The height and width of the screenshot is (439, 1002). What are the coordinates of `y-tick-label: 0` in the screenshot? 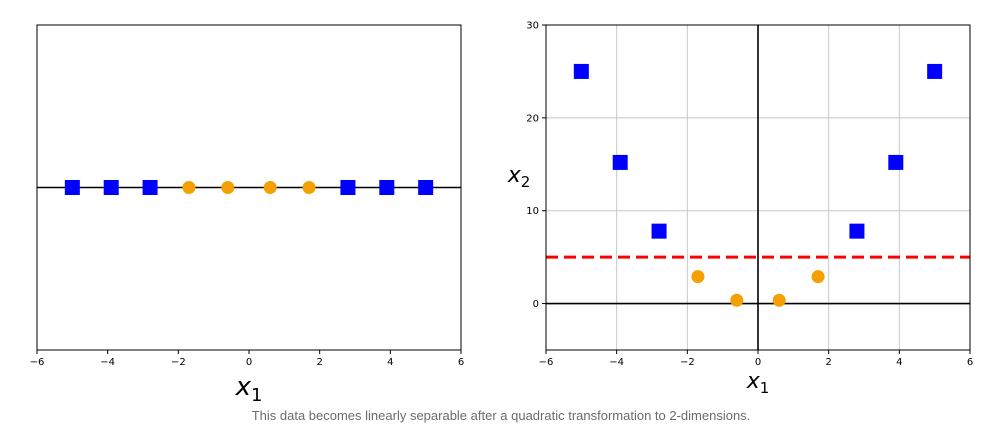 It's located at (536, 304).